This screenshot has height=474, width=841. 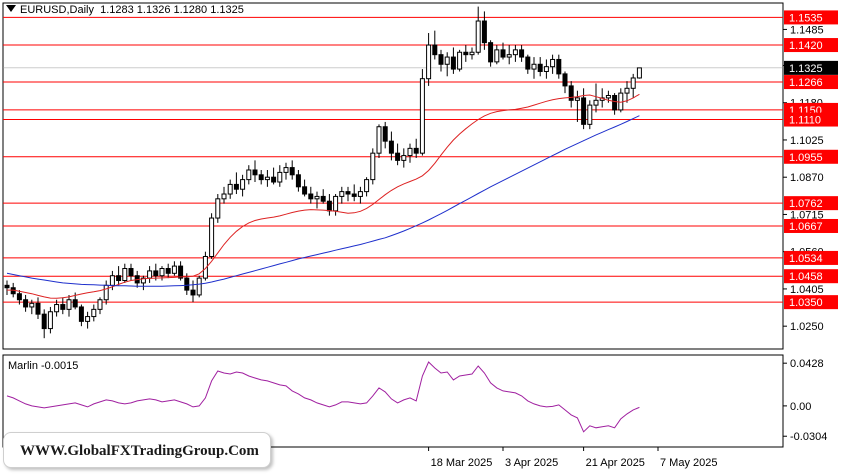 What do you see at coordinates (800, 407) in the screenshot?
I see `indicator-tick-label: 0.00` at bounding box center [800, 407].